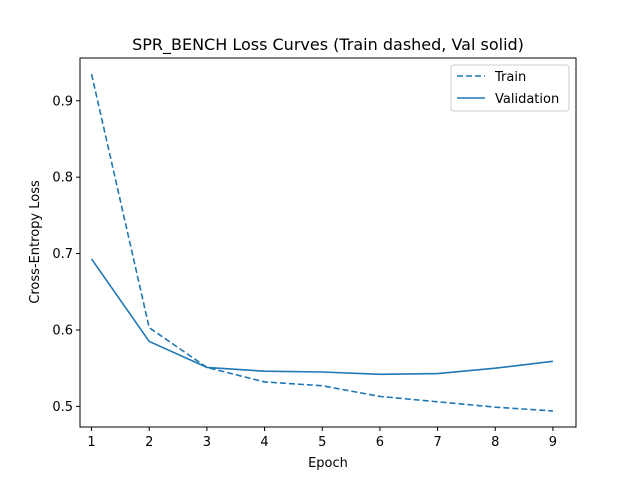 Image resolution: width=640 pixels, height=480 pixels. What do you see at coordinates (495, 442) in the screenshot?
I see `x-tick-label: 8` at bounding box center [495, 442].